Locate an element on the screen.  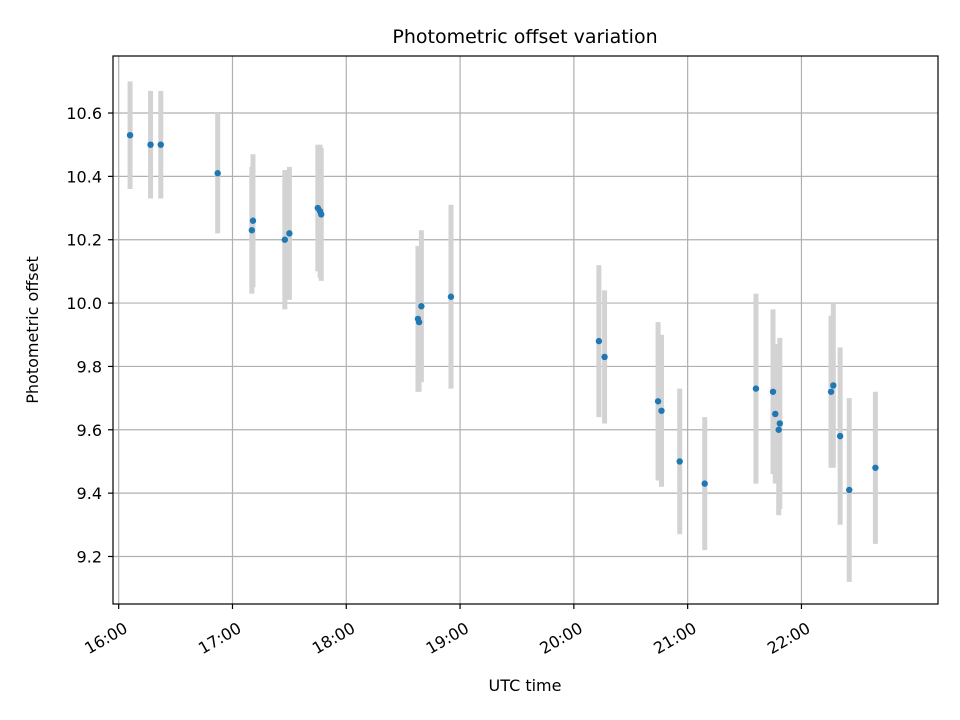
y-axis-ticks: 9.2 9.4 9.6 9.8 10.0 10.2 10.4 10.6 is located at coordinates (89, 335).